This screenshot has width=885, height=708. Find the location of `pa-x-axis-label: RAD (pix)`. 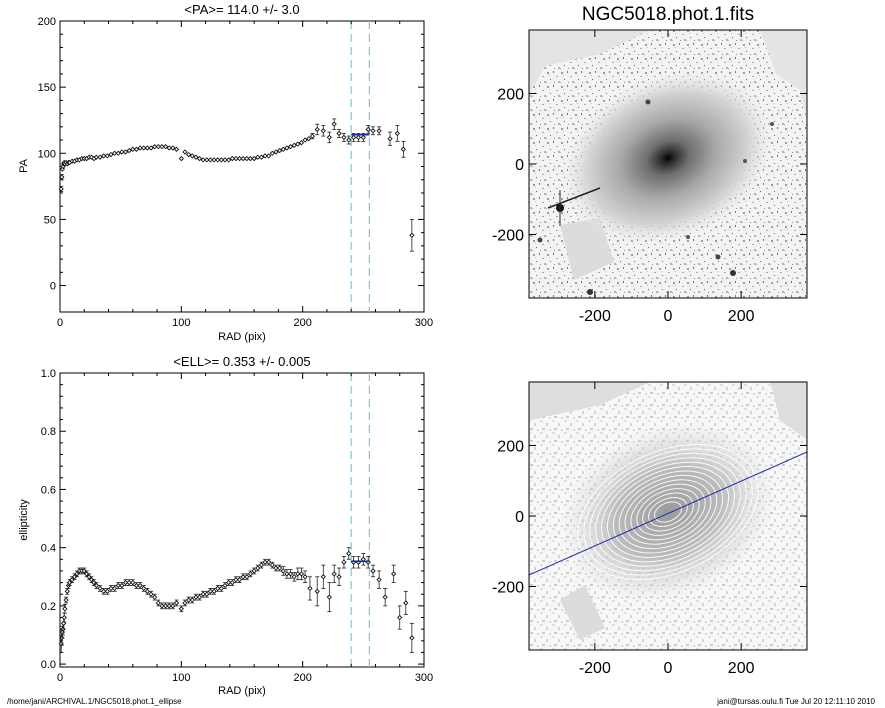

pa-x-axis-label: RAD (pix) is located at coordinates (242, 337).